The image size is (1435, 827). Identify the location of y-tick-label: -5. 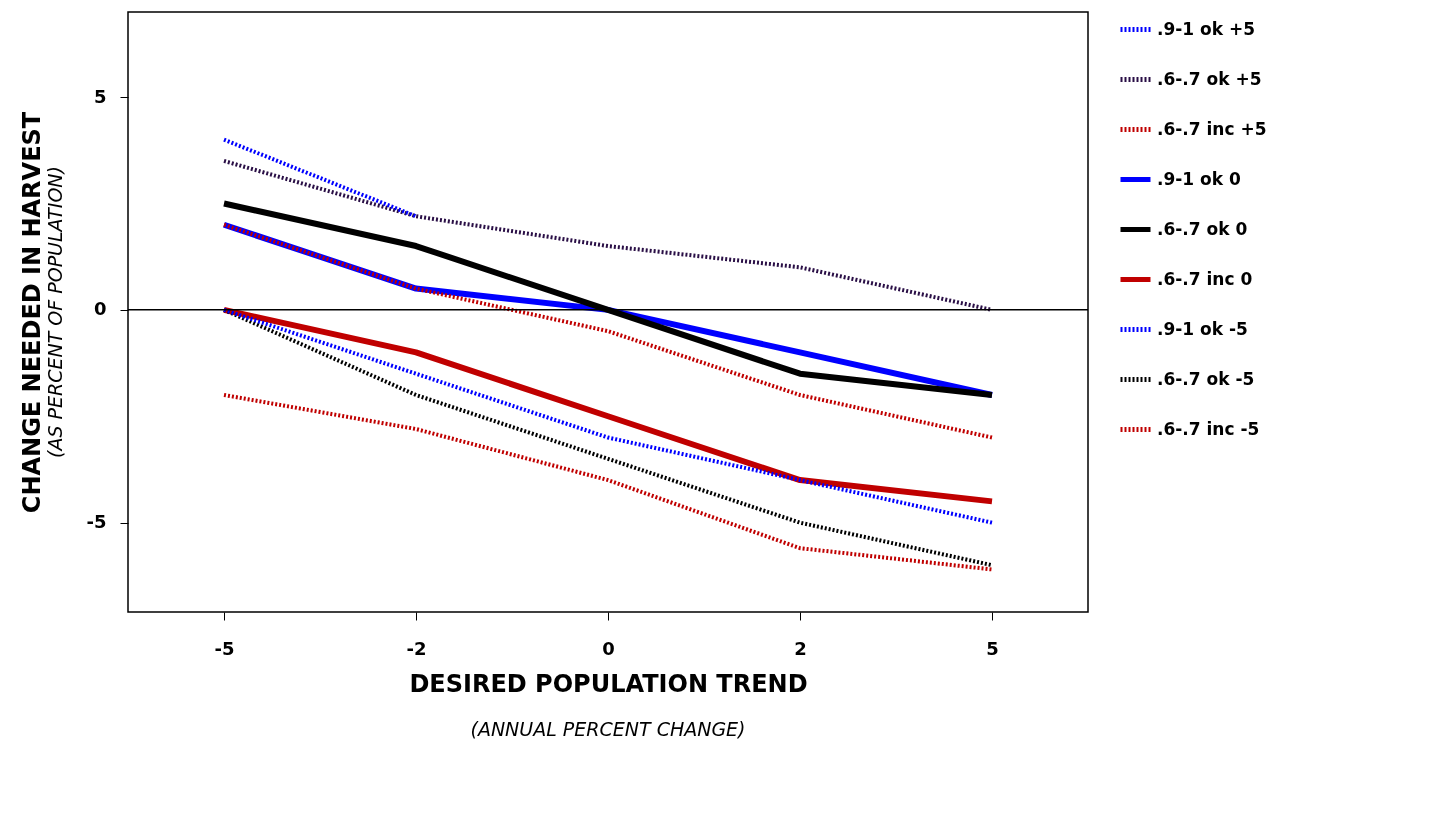
(96, 522).